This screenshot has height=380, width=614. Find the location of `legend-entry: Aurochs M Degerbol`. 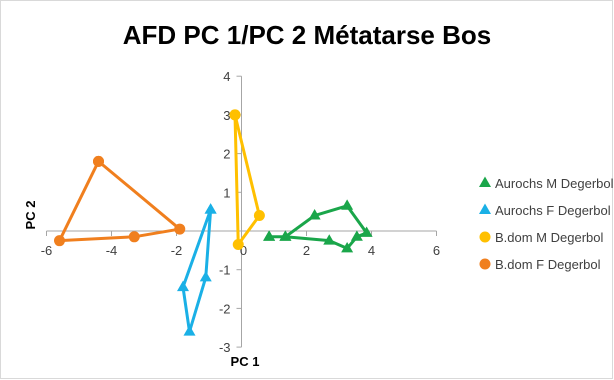

legend-entry: Aurochs M Degerbol is located at coordinates (546, 183).